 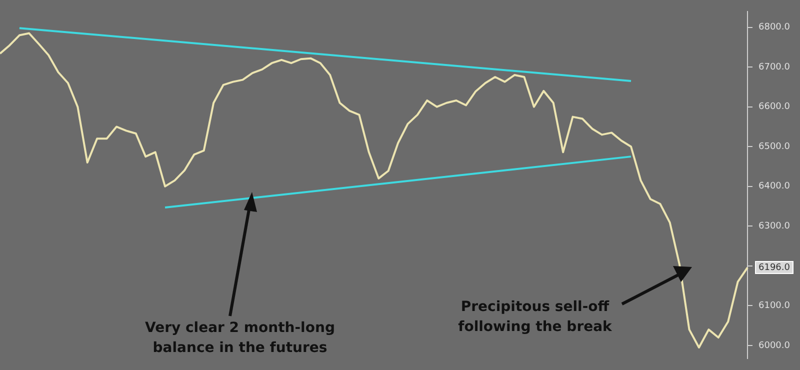 I want to click on y-tick-label: 6800.0, so click(x=774, y=27).